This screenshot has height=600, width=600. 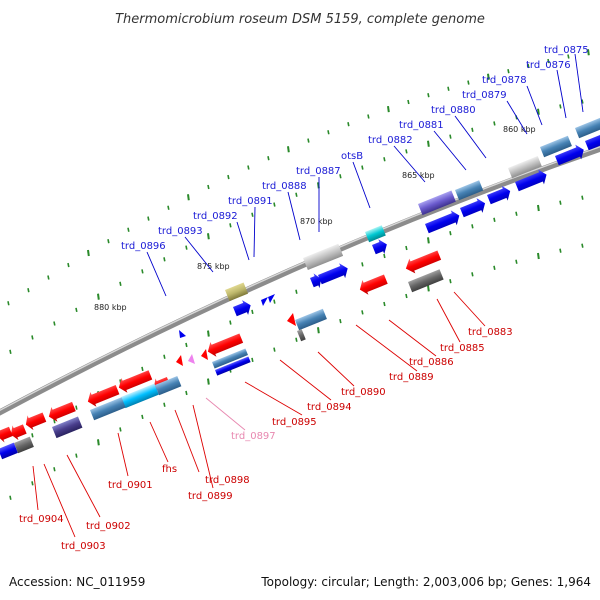 I want to click on gene-label-trd-0892: trd_0892, so click(x=215, y=216).